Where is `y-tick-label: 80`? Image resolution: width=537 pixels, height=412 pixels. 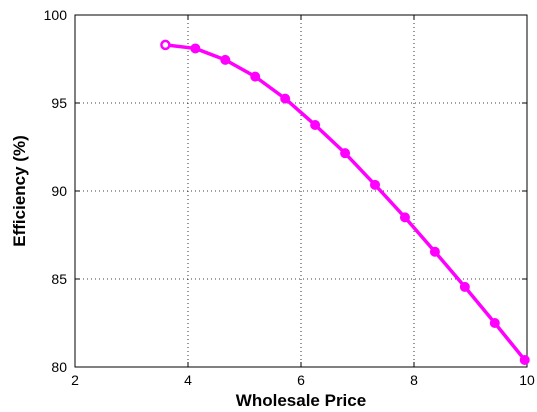 y-tick-label: 80 is located at coordinates (59, 367).